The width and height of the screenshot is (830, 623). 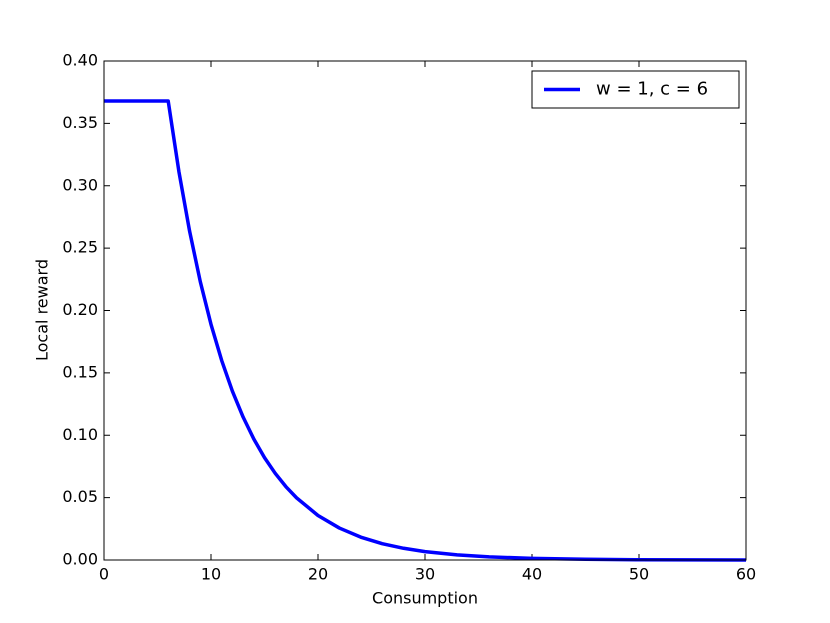 What do you see at coordinates (104, 574) in the screenshot?
I see `x-tick-label: 0` at bounding box center [104, 574].